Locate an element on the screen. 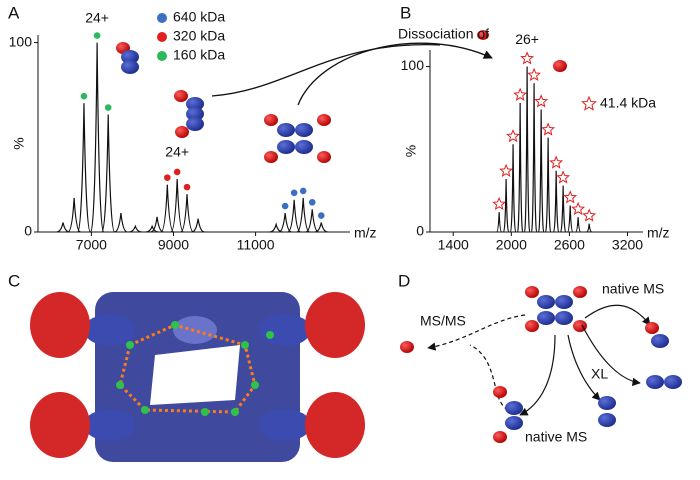 The height and width of the screenshot is (480, 700). legend-label: 41.4 kDa is located at coordinates (628, 103).